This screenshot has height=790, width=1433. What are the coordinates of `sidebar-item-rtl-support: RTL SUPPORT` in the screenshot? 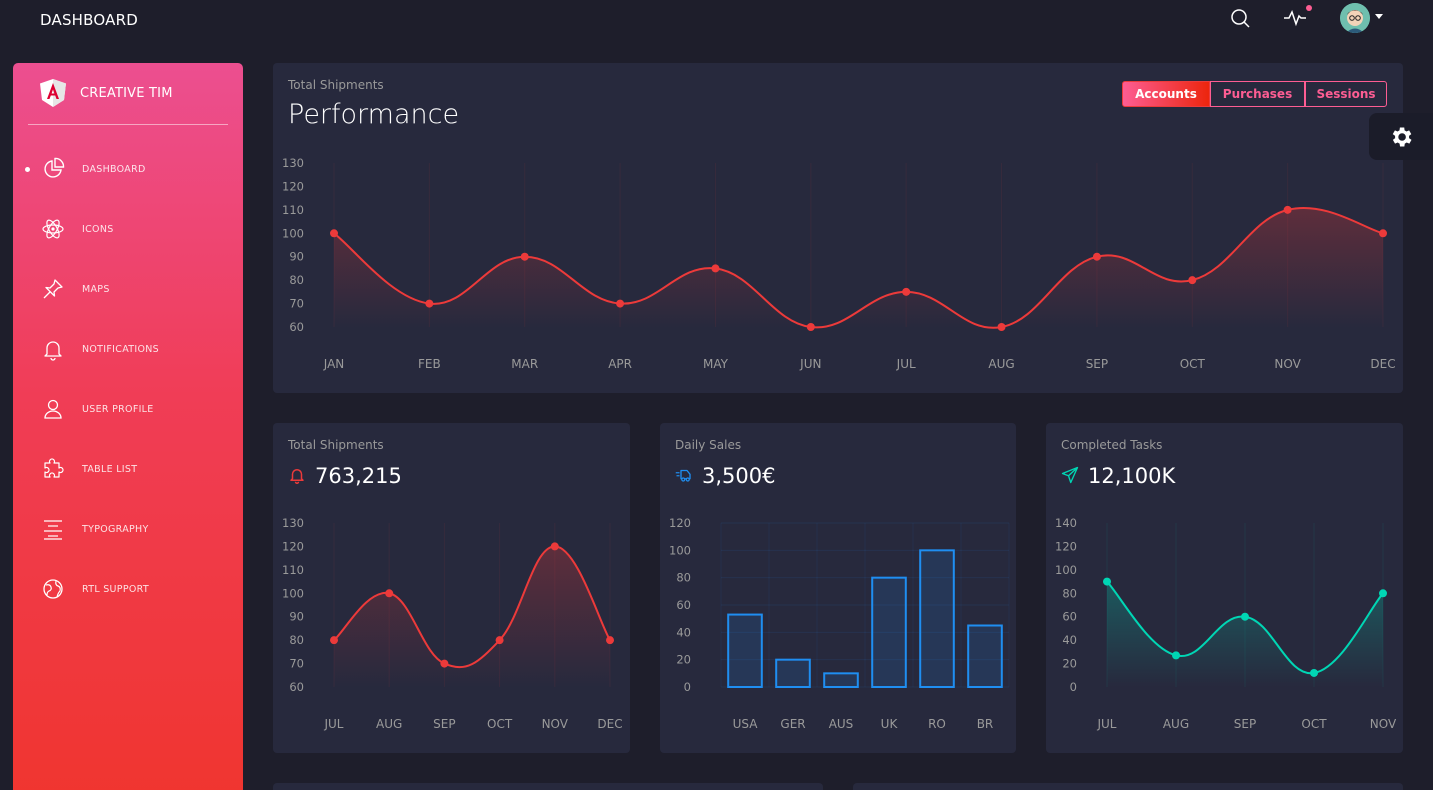 It's located at (128, 589).